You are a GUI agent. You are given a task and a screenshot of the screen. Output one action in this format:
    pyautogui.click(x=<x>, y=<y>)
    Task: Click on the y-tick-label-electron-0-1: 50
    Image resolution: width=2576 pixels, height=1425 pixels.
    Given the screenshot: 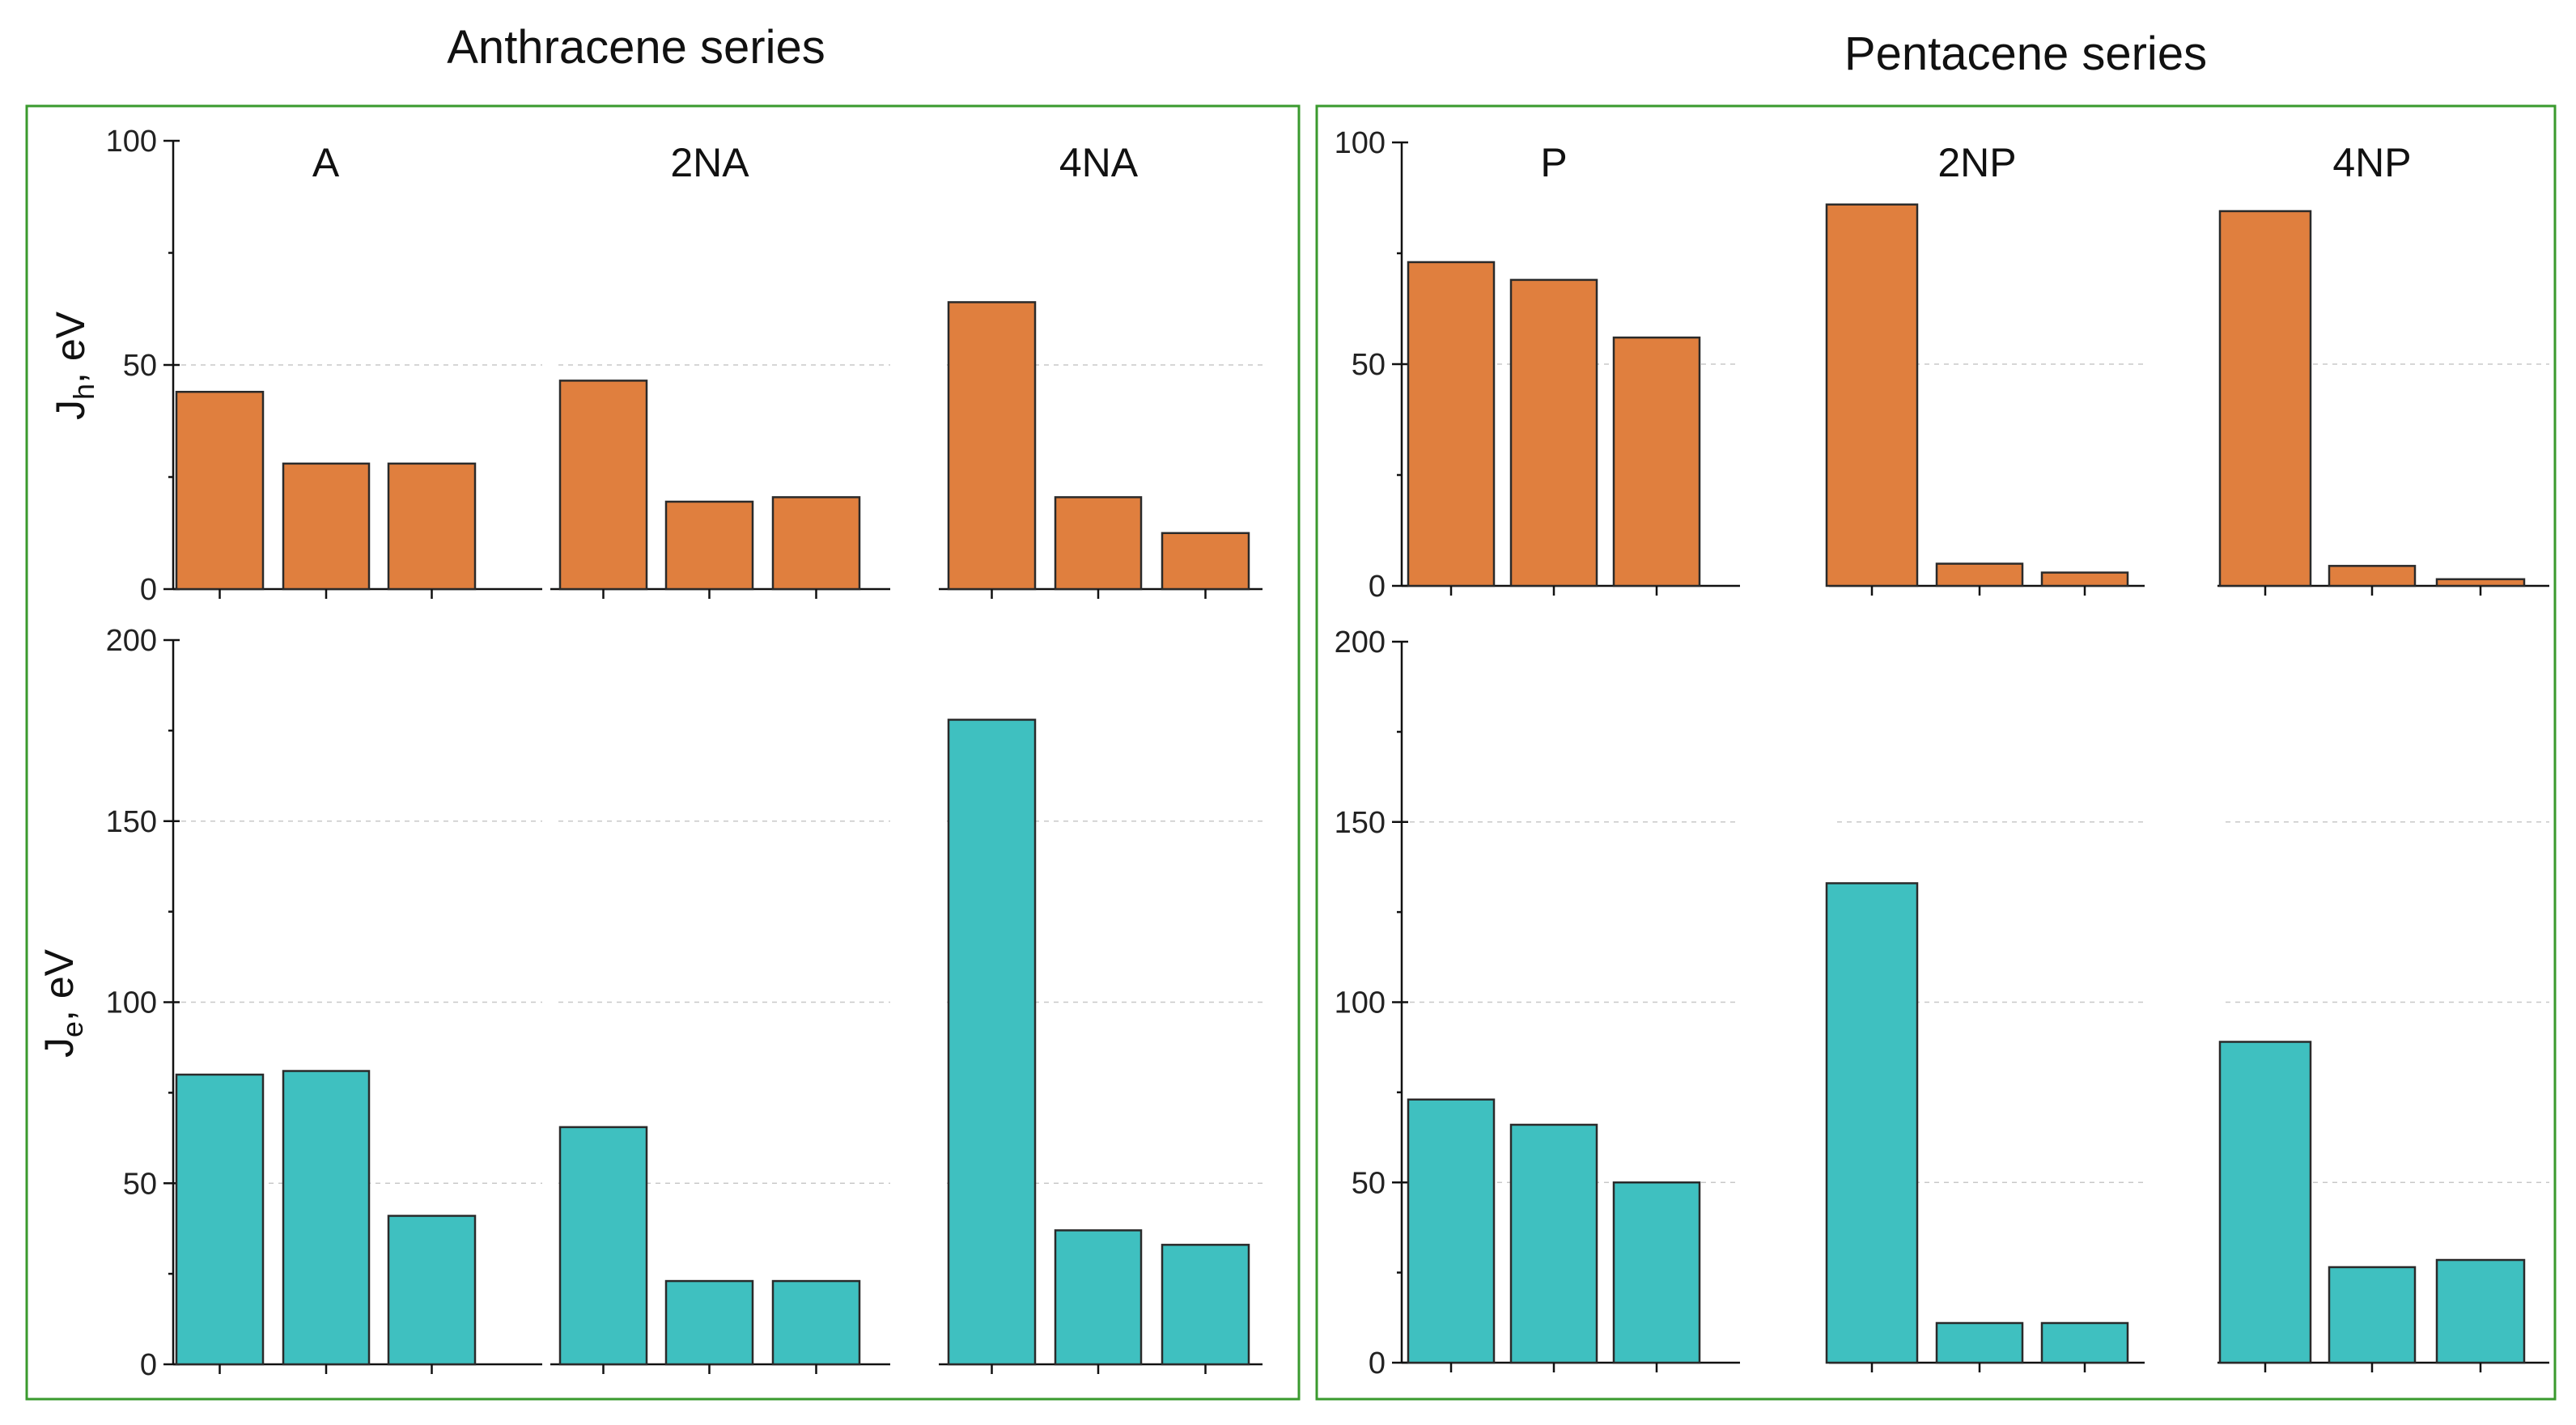 What is the action you would take?
    pyautogui.click(x=140, y=1184)
    